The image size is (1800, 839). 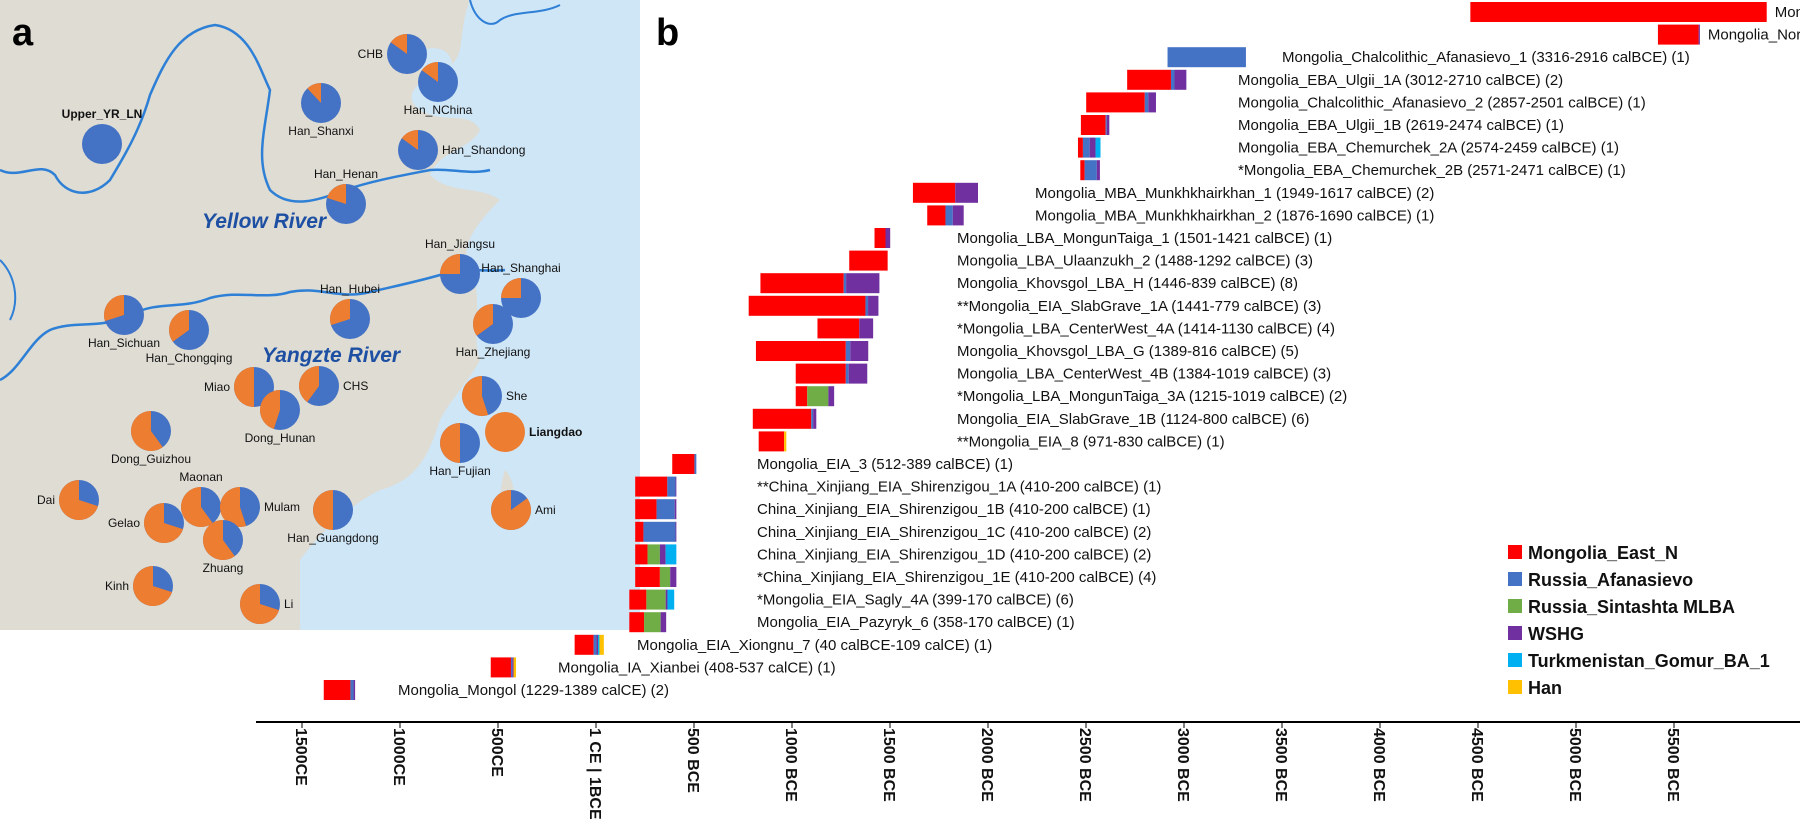 I want to click on pie-label: Han_NChina, so click(x=438, y=110).